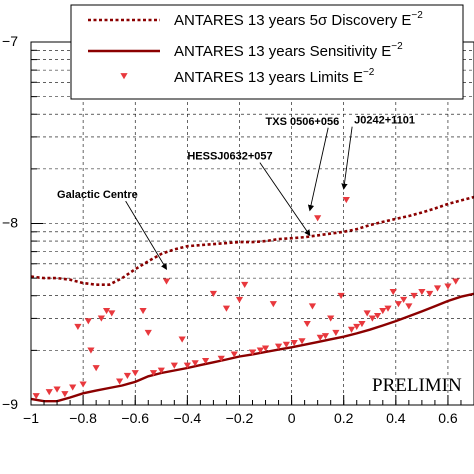  Describe the element at coordinates (396, 418) in the screenshot. I see `x-tick-label: 0.4` at that location.